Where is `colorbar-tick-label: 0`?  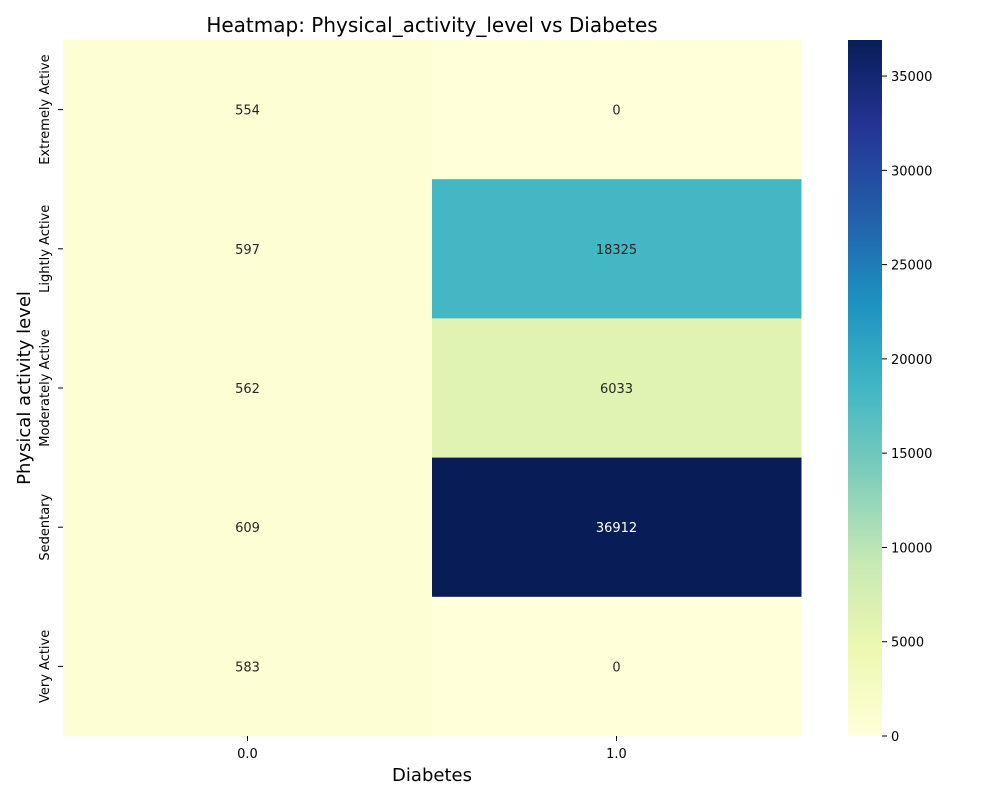
colorbar-tick-label: 0 is located at coordinates (895, 737).